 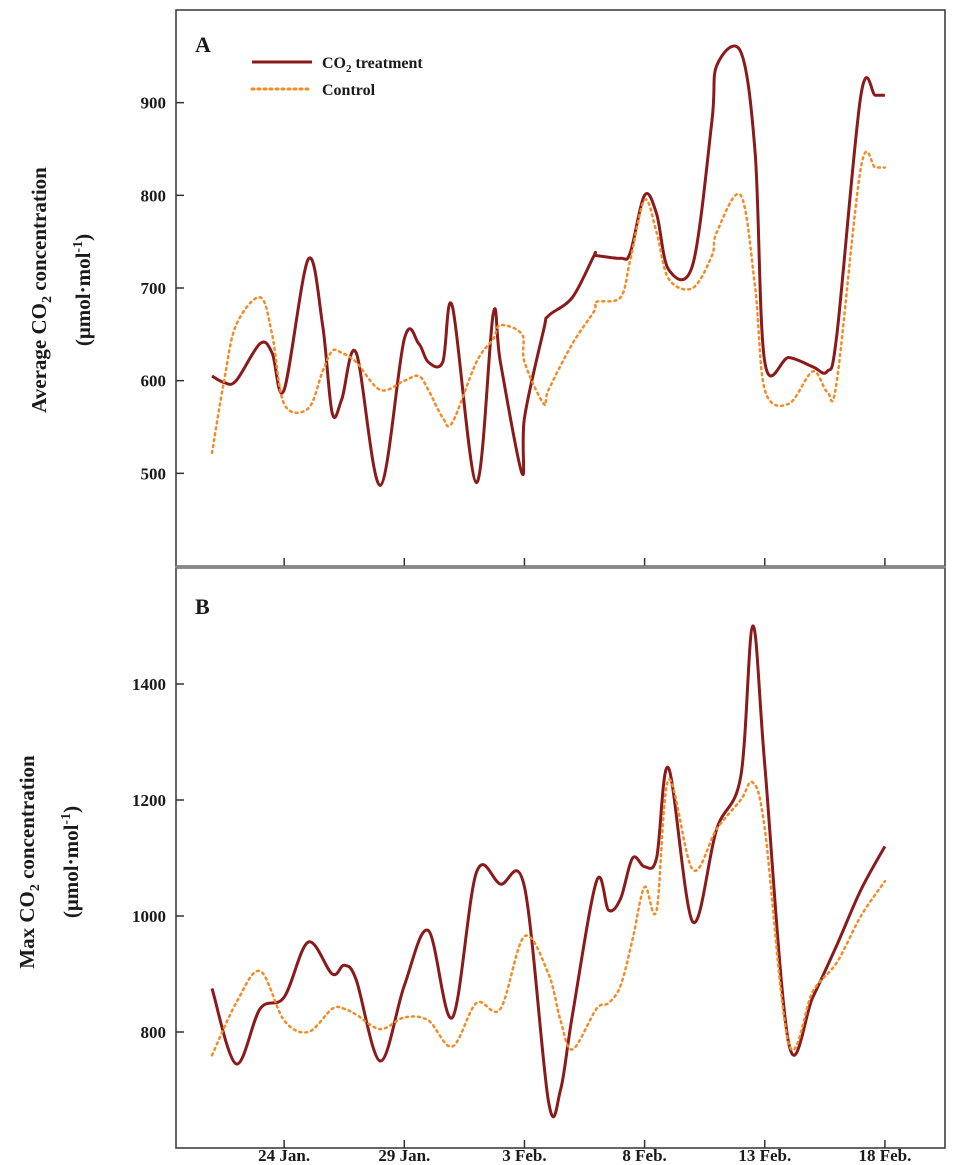 I want to click on panel-a-unit-sup: -1, so click(x=78, y=247).